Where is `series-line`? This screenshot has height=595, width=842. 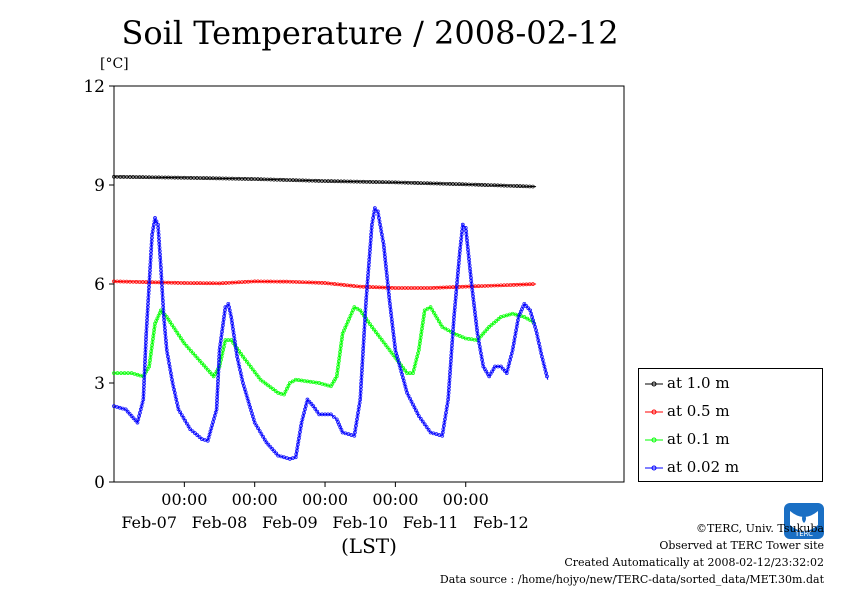
series-line is located at coordinates (325, 351).